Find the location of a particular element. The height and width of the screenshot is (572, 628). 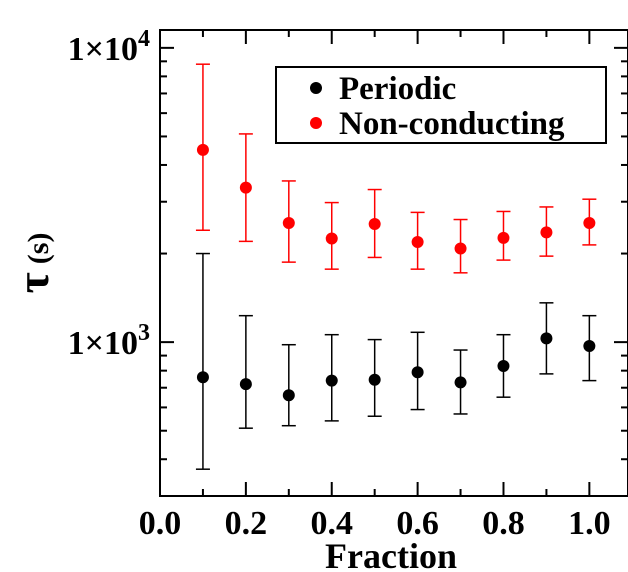

x-tick-label: 0.8 is located at coordinates (503, 523).